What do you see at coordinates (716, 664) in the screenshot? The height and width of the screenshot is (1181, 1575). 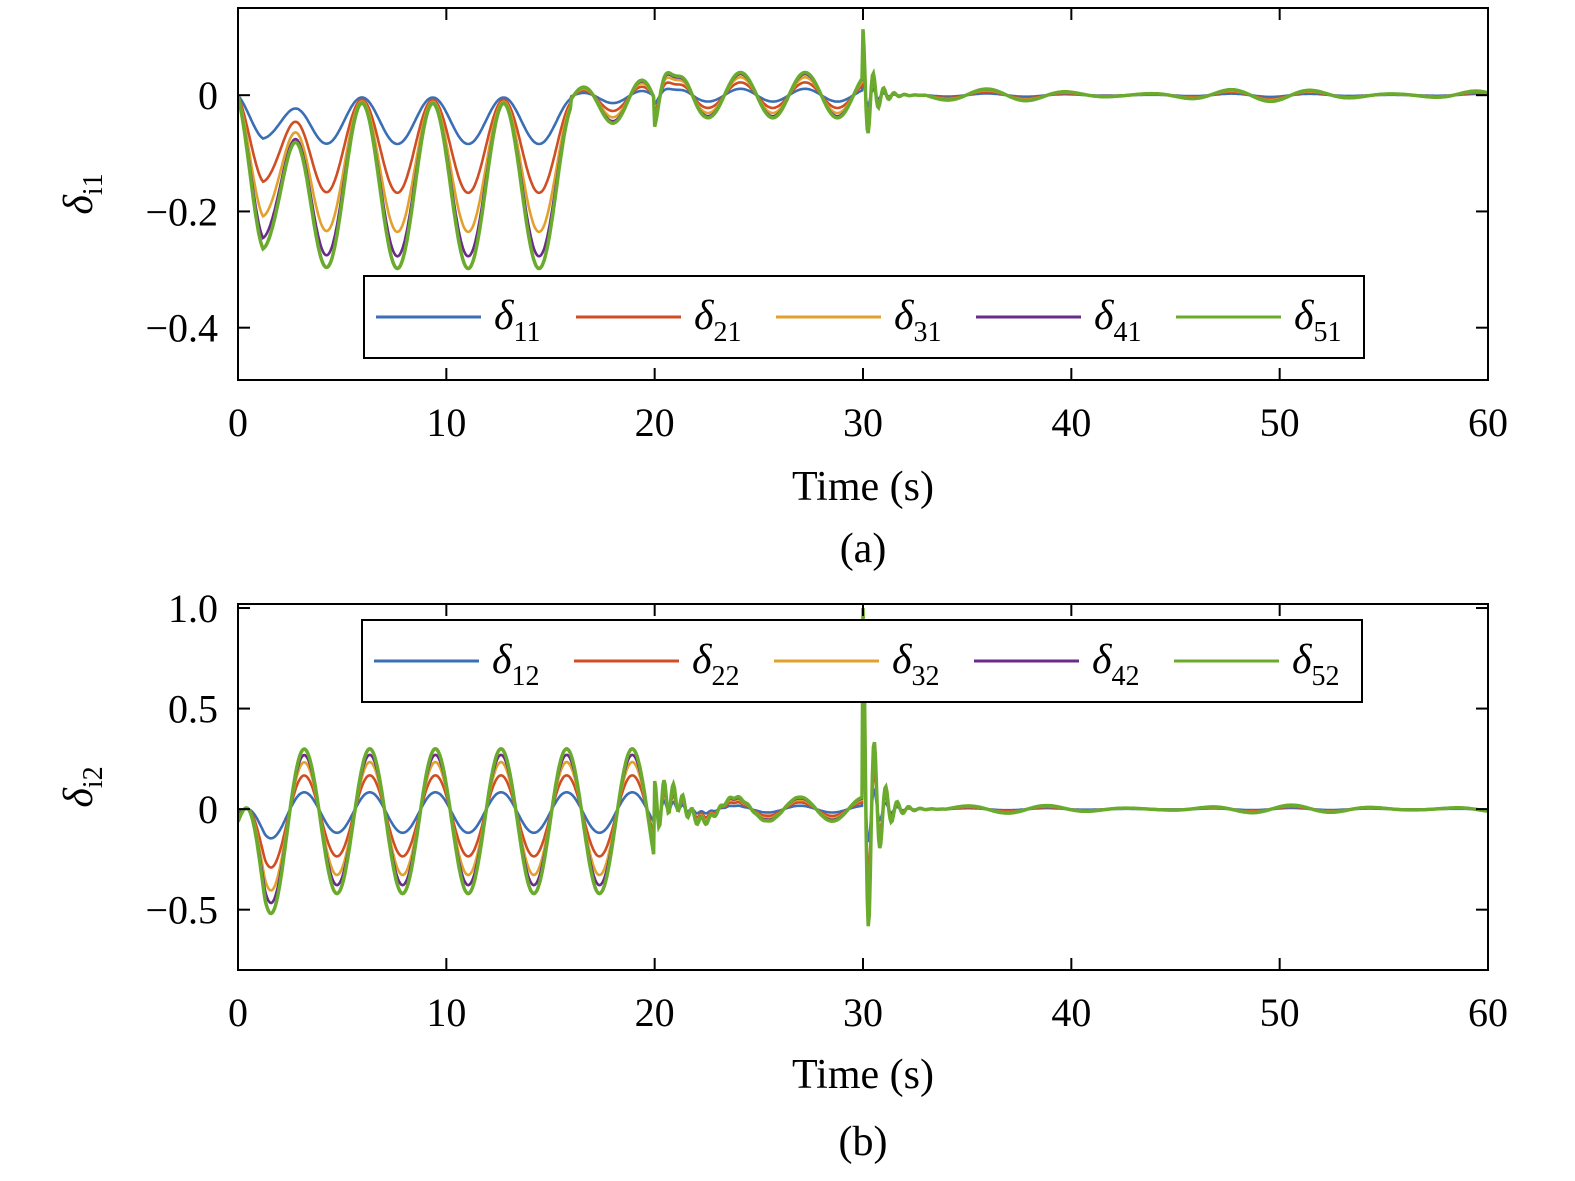 I see `legend-entry: δ22` at bounding box center [716, 664].